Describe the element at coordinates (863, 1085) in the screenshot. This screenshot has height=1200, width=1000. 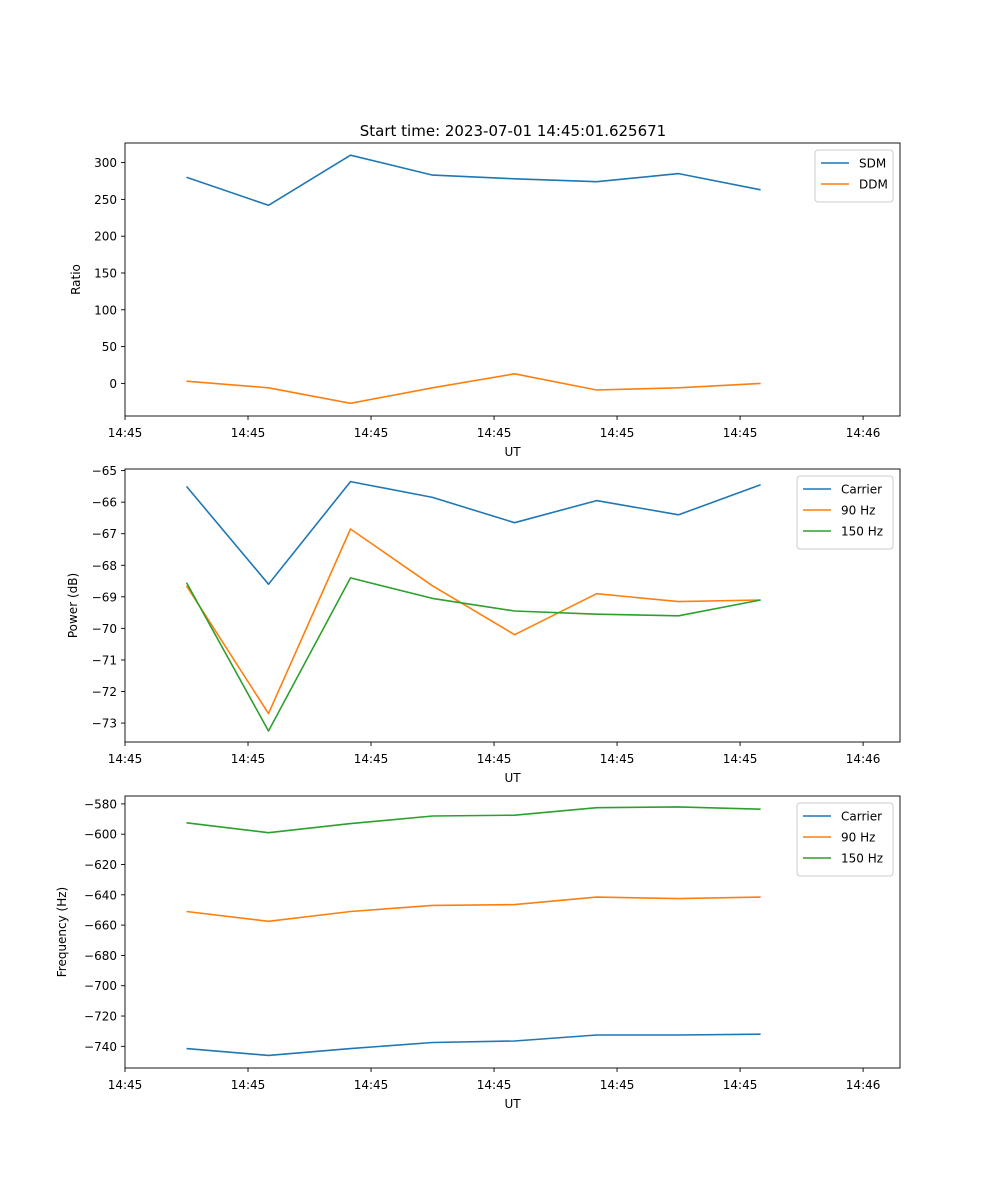
I see `chart-3-x-tick-label: 14:46` at that location.